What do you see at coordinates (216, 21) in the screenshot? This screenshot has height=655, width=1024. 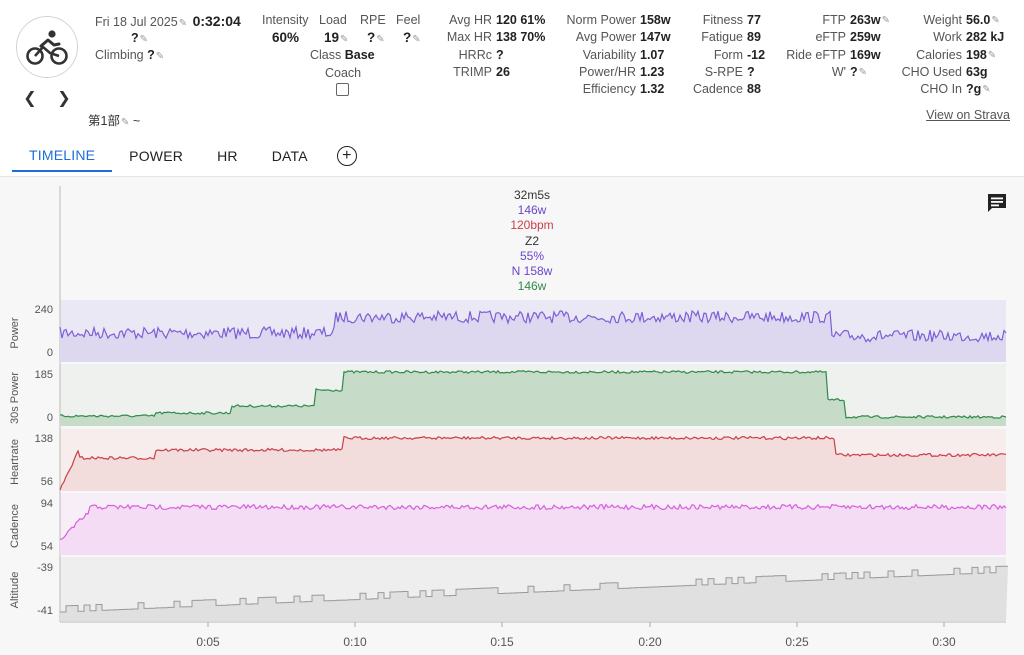 I see `activity-duration: 0:32:04` at bounding box center [216, 21].